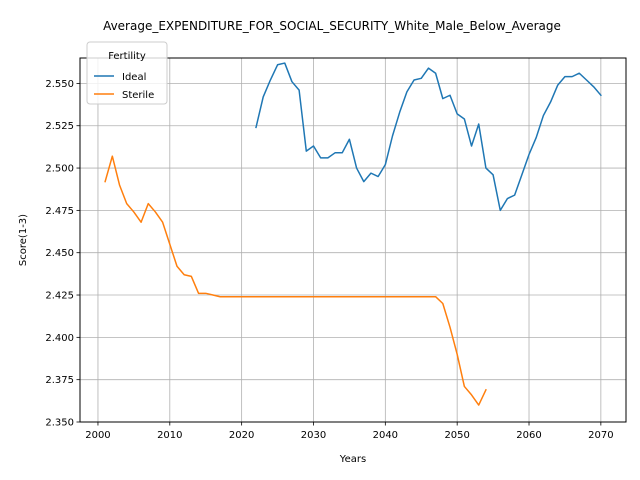 The image size is (640, 480). I want to click on x-tick-label: 2010, so click(169, 435).